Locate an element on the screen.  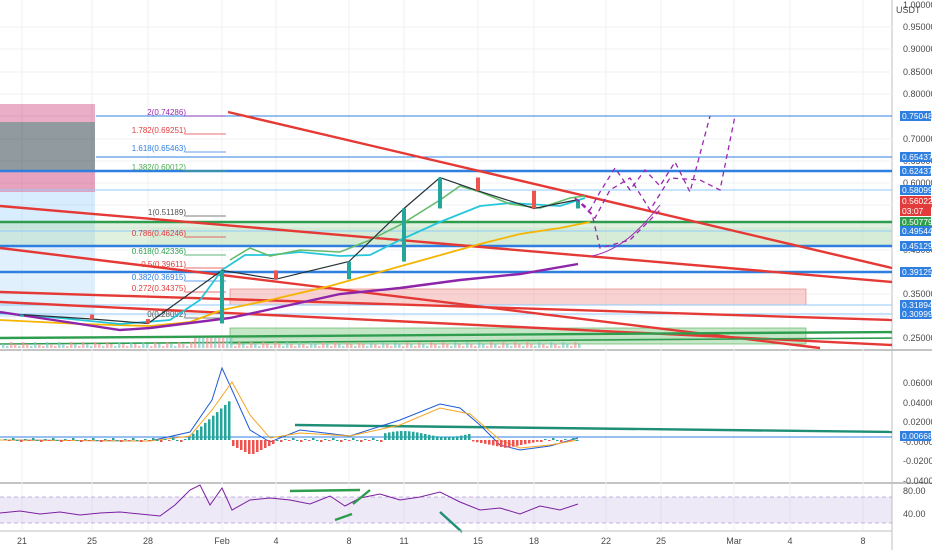
currency-label: USDT is located at coordinates (908, 10).